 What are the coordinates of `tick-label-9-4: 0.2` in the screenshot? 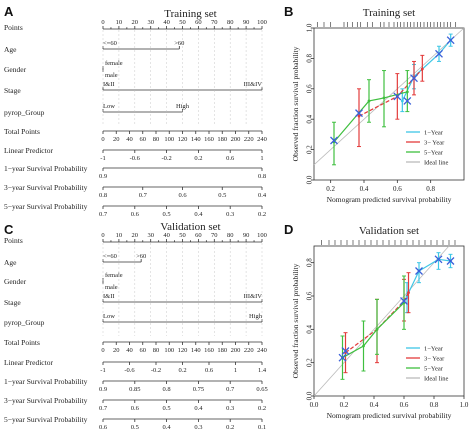 It's located at (230, 427).